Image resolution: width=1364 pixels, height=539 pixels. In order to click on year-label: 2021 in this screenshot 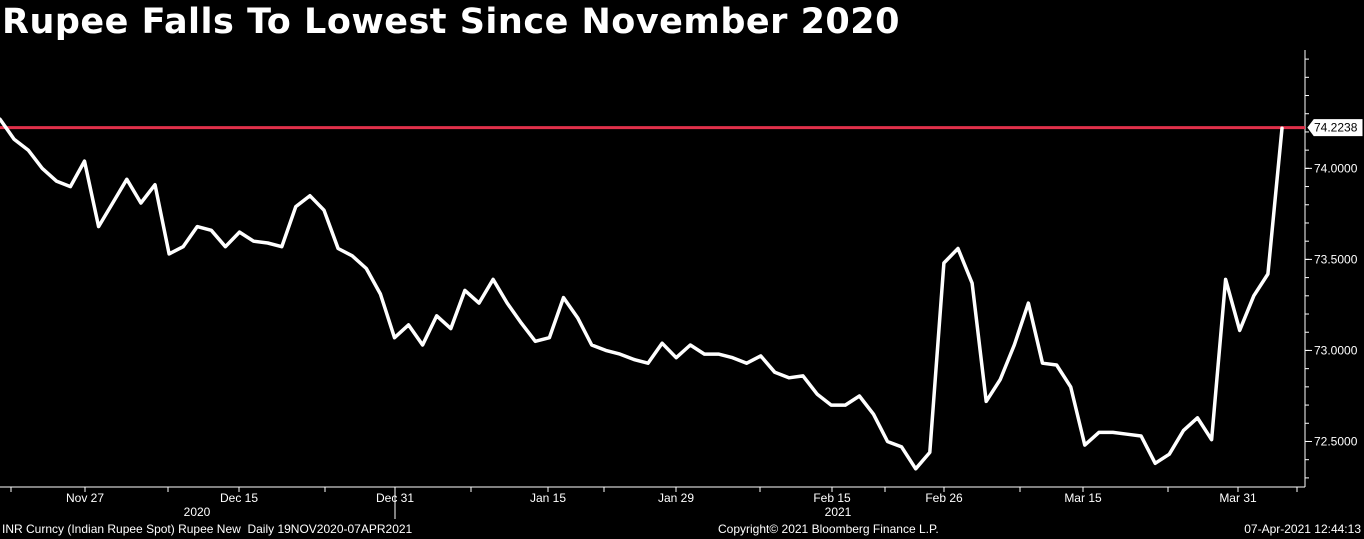, I will do `click(838, 512)`.